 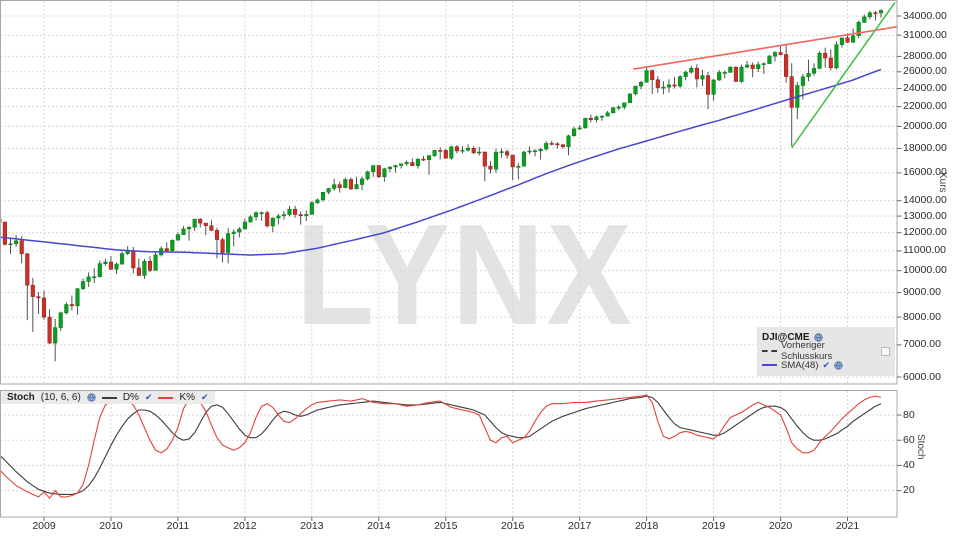 I want to click on legend-item-sma48: SMA(48) ✔, so click(x=826, y=365).